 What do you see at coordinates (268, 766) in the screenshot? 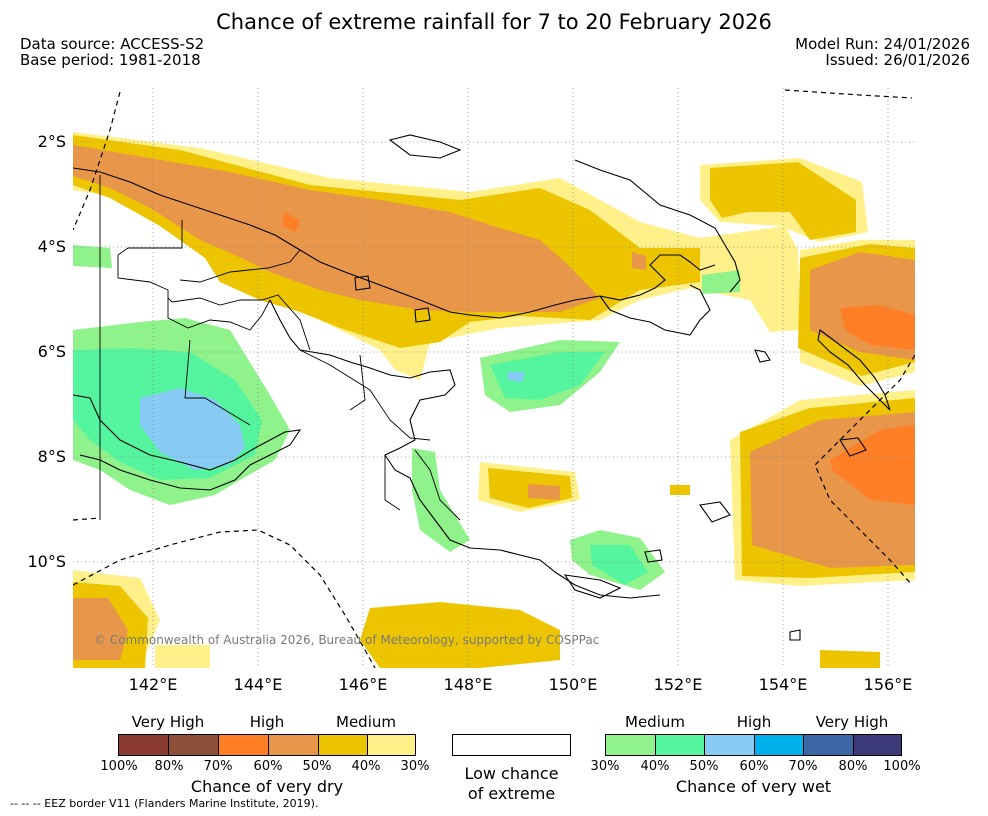
I see `dry-tick: 60%` at bounding box center [268, 766].